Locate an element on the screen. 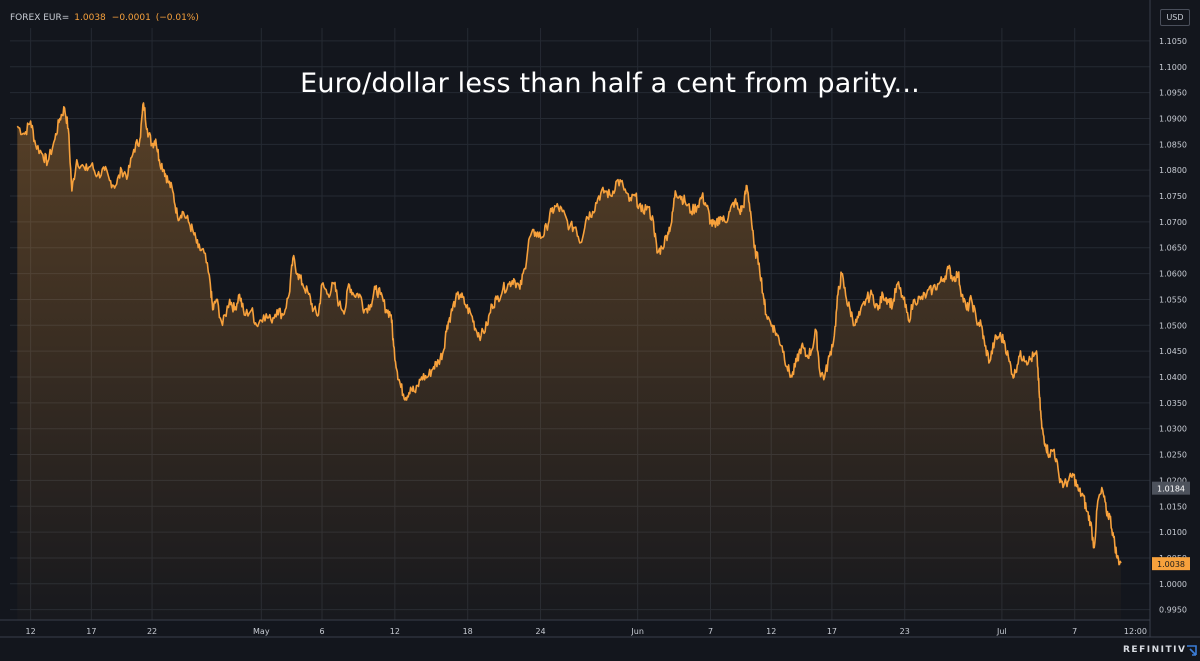  y-tick-label: 1.0400 is located at coordinates (1173, 377).